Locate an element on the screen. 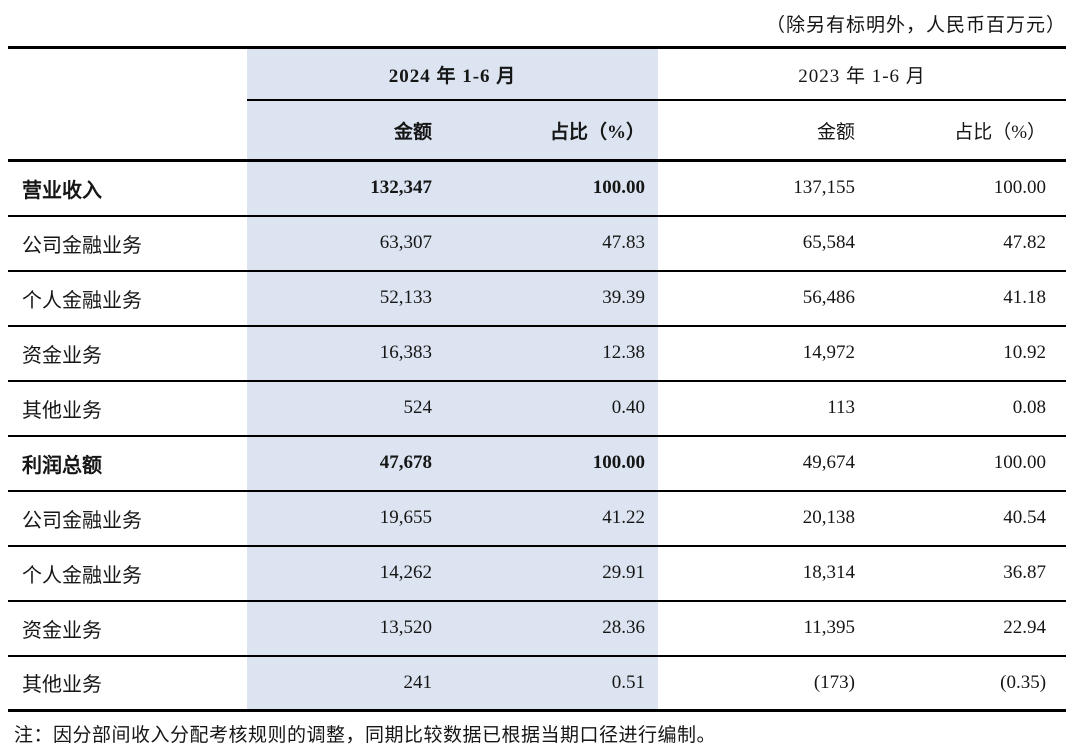  ratio-2023-cell: 41.18 is located at coordinates (964, 298).